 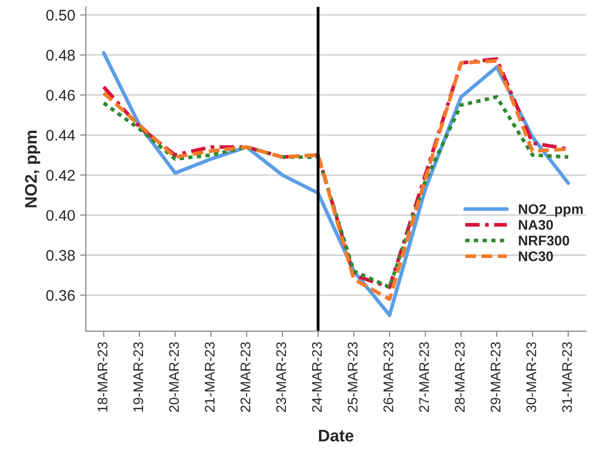 I want to click on x-tick-label: 30-MAR-23, so click(x=531, y=377).